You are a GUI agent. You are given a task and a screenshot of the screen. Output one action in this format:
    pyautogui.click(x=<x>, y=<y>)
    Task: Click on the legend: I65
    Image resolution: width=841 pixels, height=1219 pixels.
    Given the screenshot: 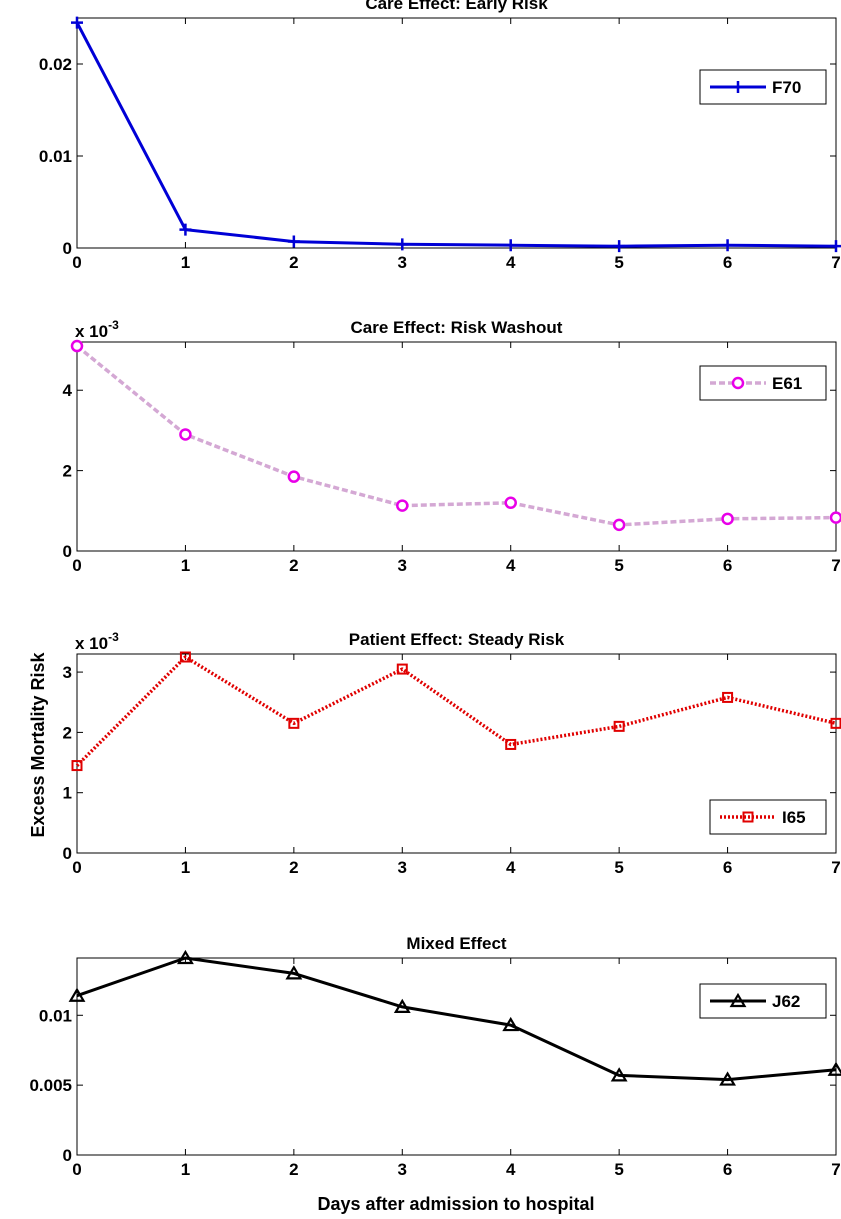 What is the action you would take?
    pyautogui.click(x=768, y=817)
    